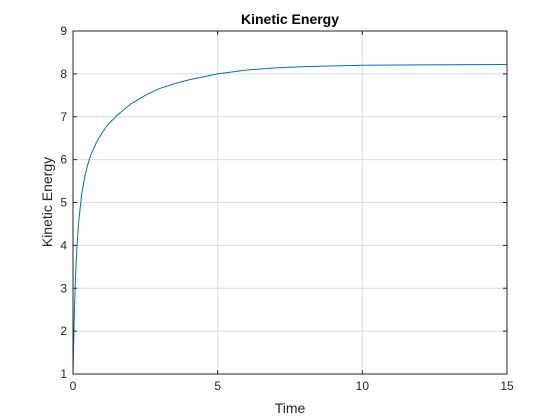 The height and width of the screenshot is (420, 560). What do you see at coordinates (73, 386) in the screenshot?
I see `x-tick-label: 0` at bounding box center [73, 386].